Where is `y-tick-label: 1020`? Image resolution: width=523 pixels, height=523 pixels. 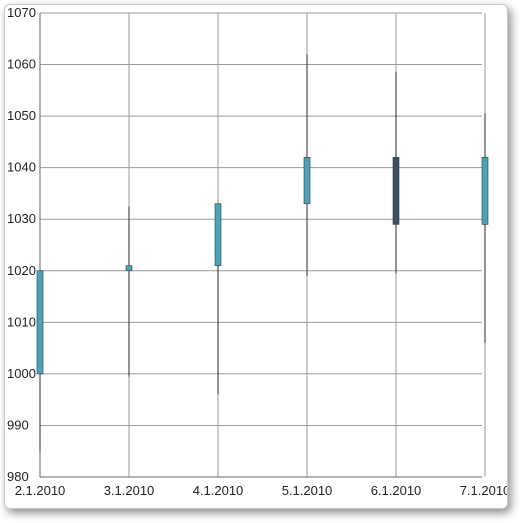 y-tick-label: 1020 is located at coordinates (21, 270).